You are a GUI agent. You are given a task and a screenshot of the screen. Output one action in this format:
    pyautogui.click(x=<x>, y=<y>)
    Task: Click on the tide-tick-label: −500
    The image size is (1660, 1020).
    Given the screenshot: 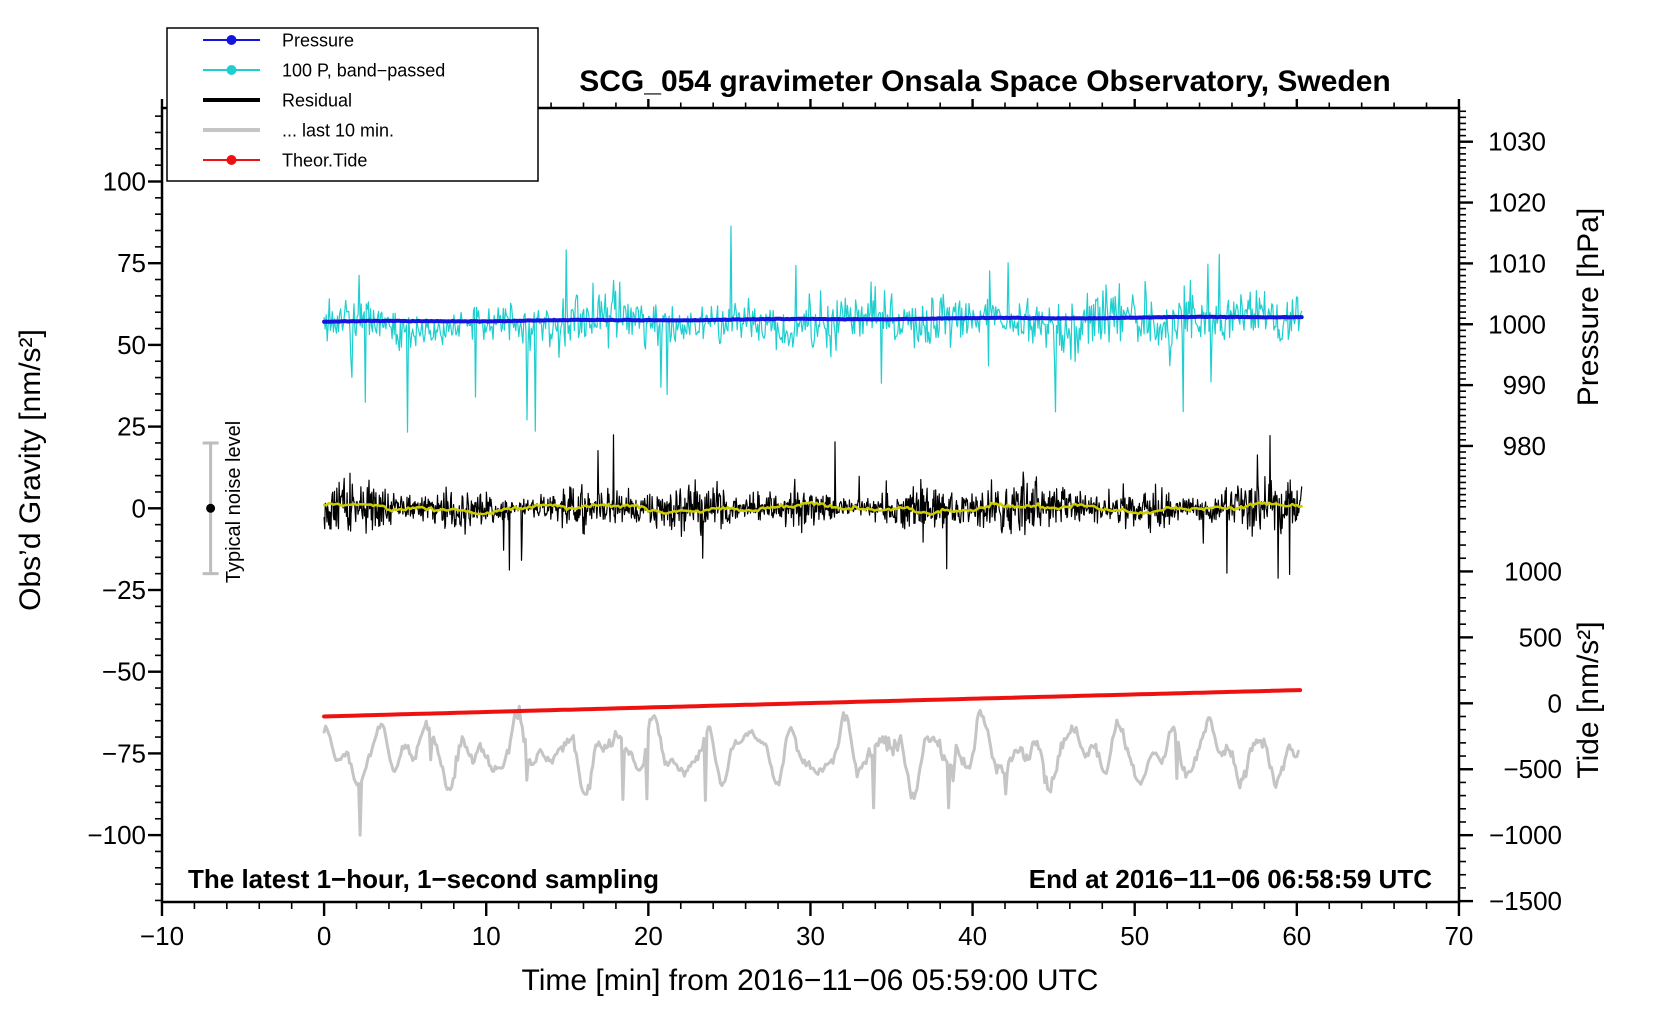 What is the action you would take?
    pyautogui.click(x=1532, y=769)
    